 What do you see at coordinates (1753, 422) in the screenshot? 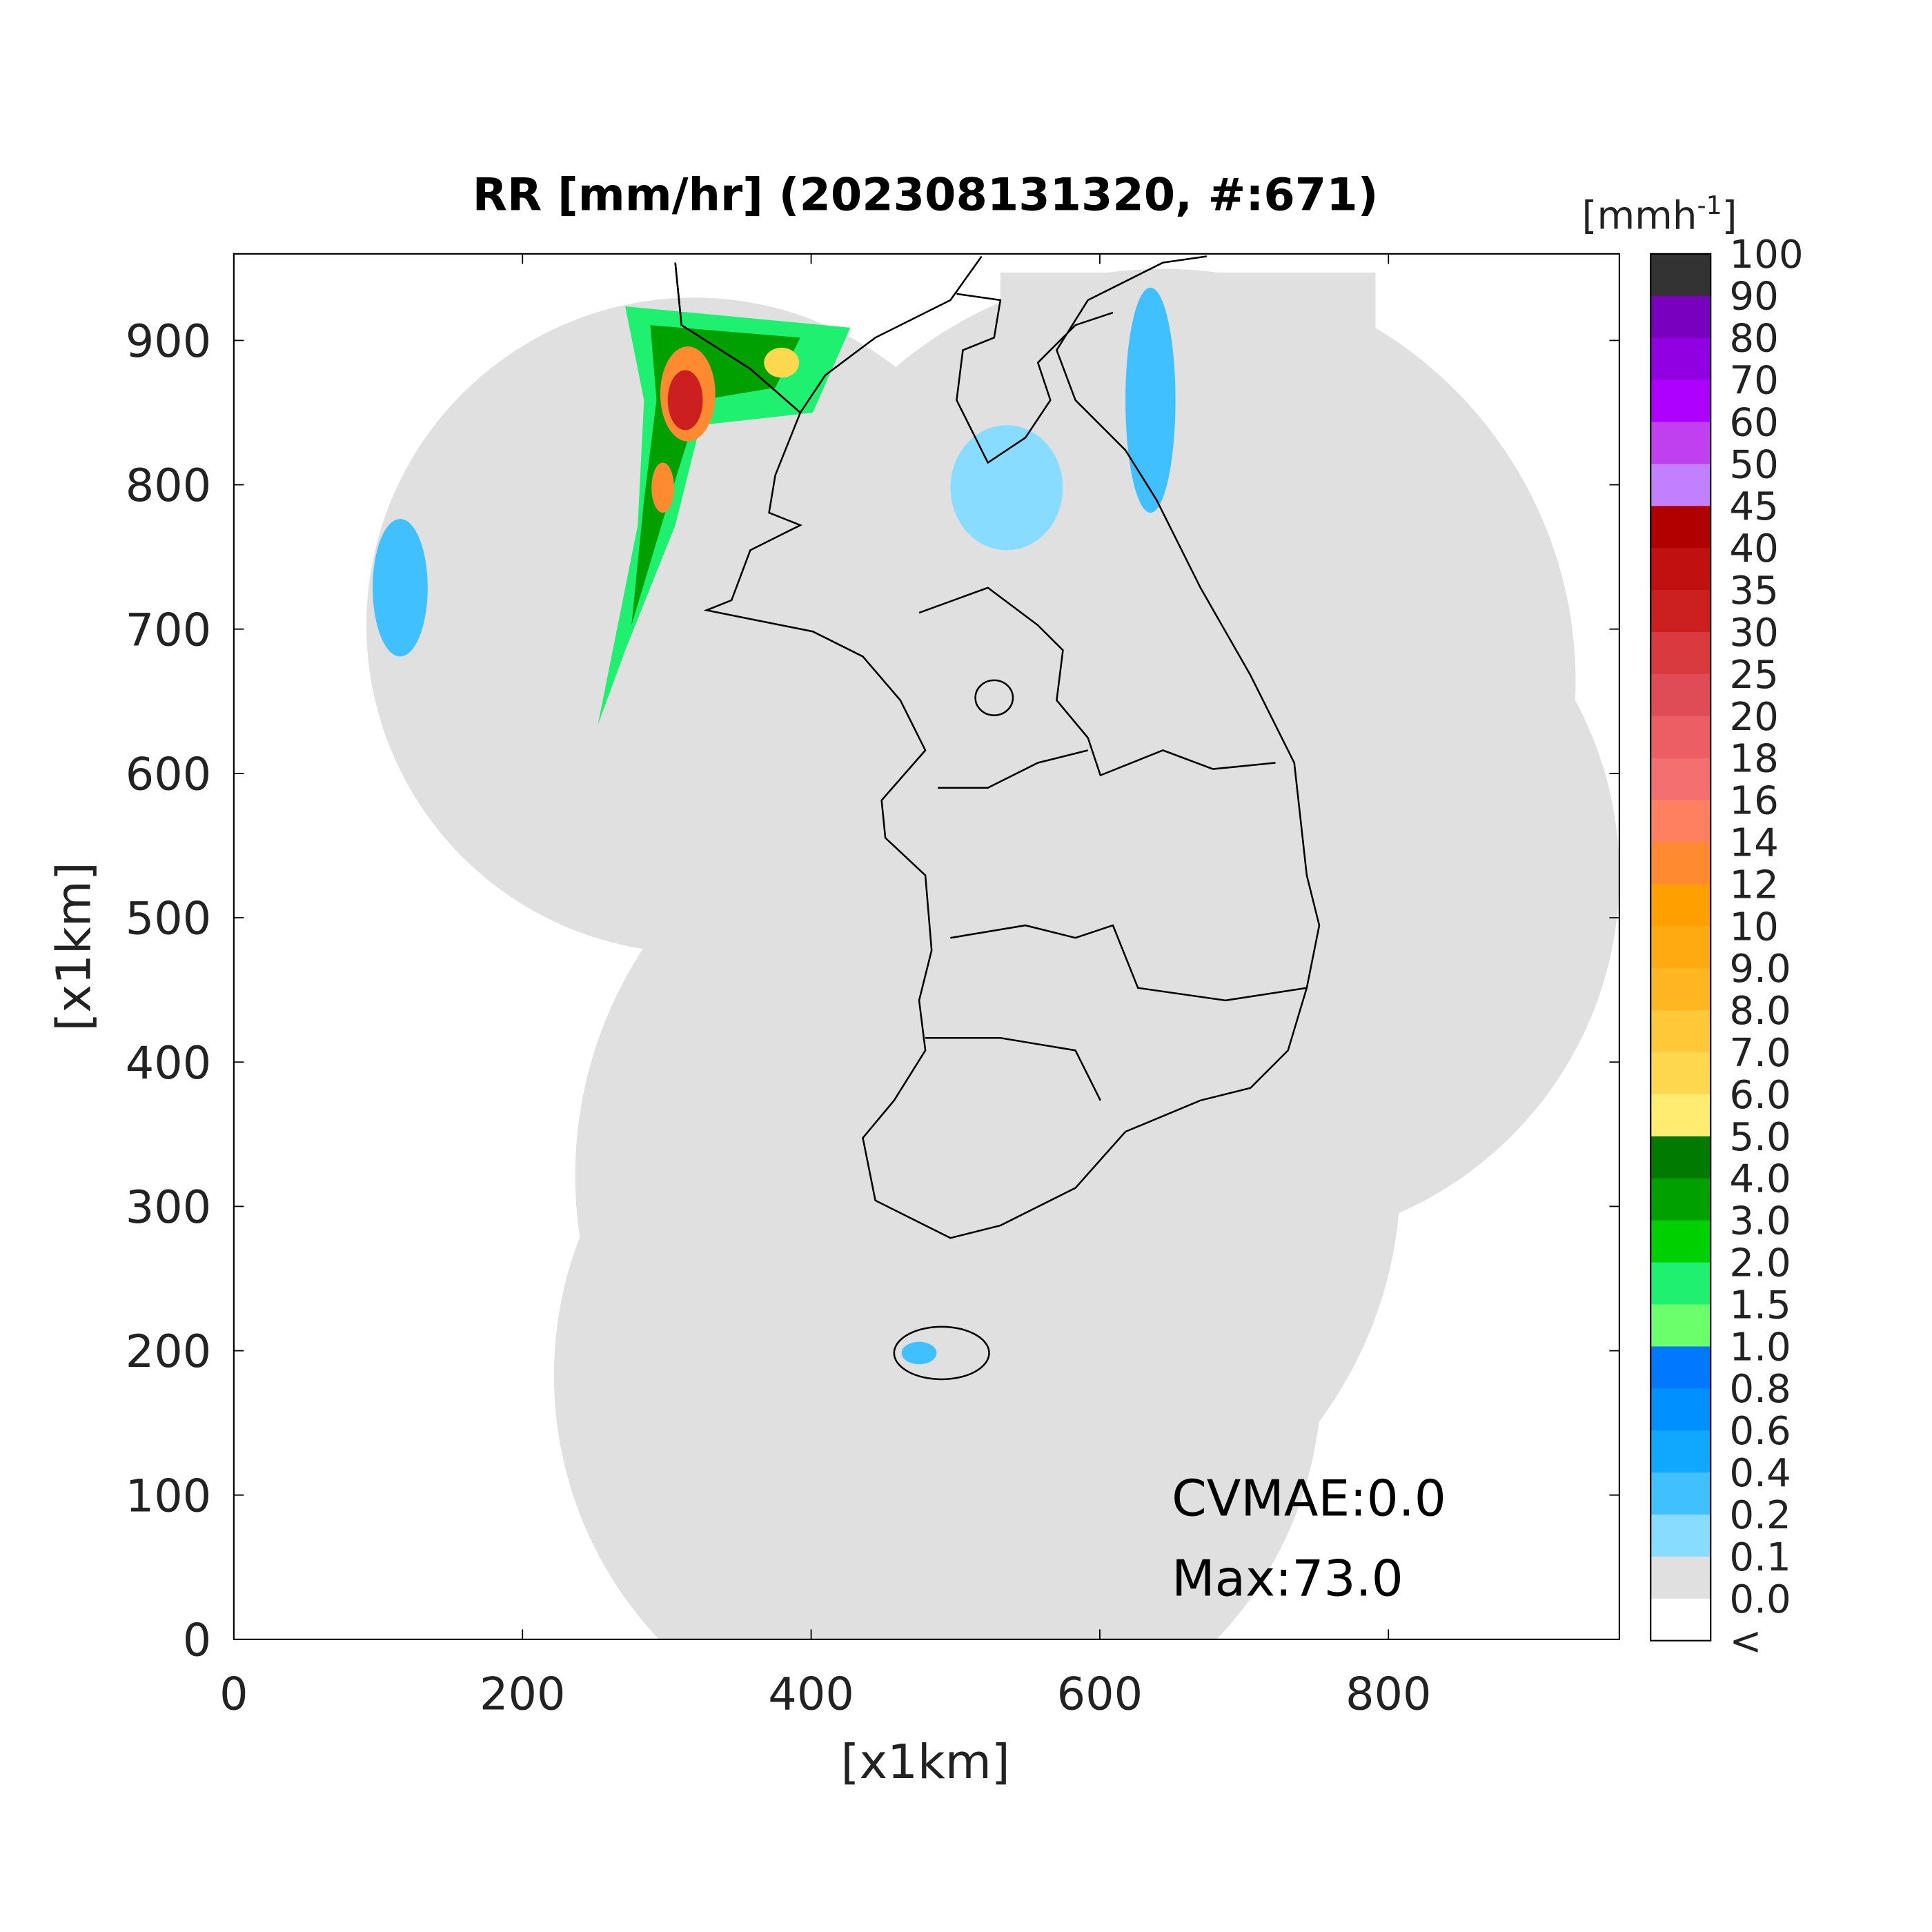
I see `colorbar-label: 60` at bounding box center [1753, 422].